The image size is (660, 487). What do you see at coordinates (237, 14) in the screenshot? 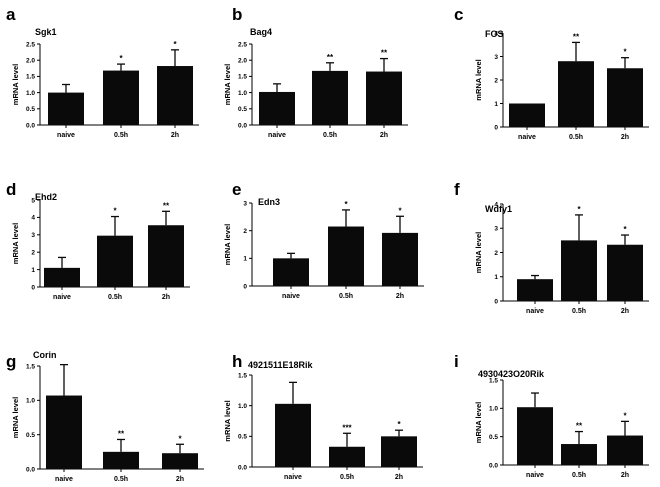
I see `panel-letter: b` at bounding box center [237, 14].